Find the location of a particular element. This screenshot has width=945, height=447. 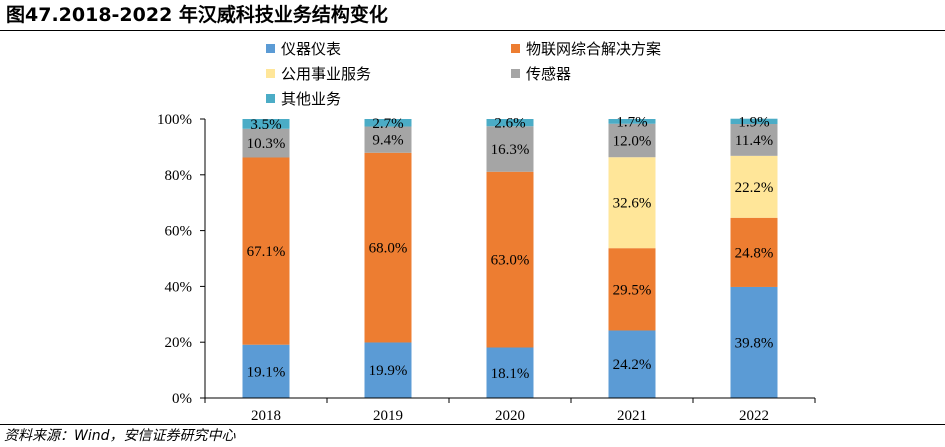

data-label: 18.1% is located at coordinates (510, 374).